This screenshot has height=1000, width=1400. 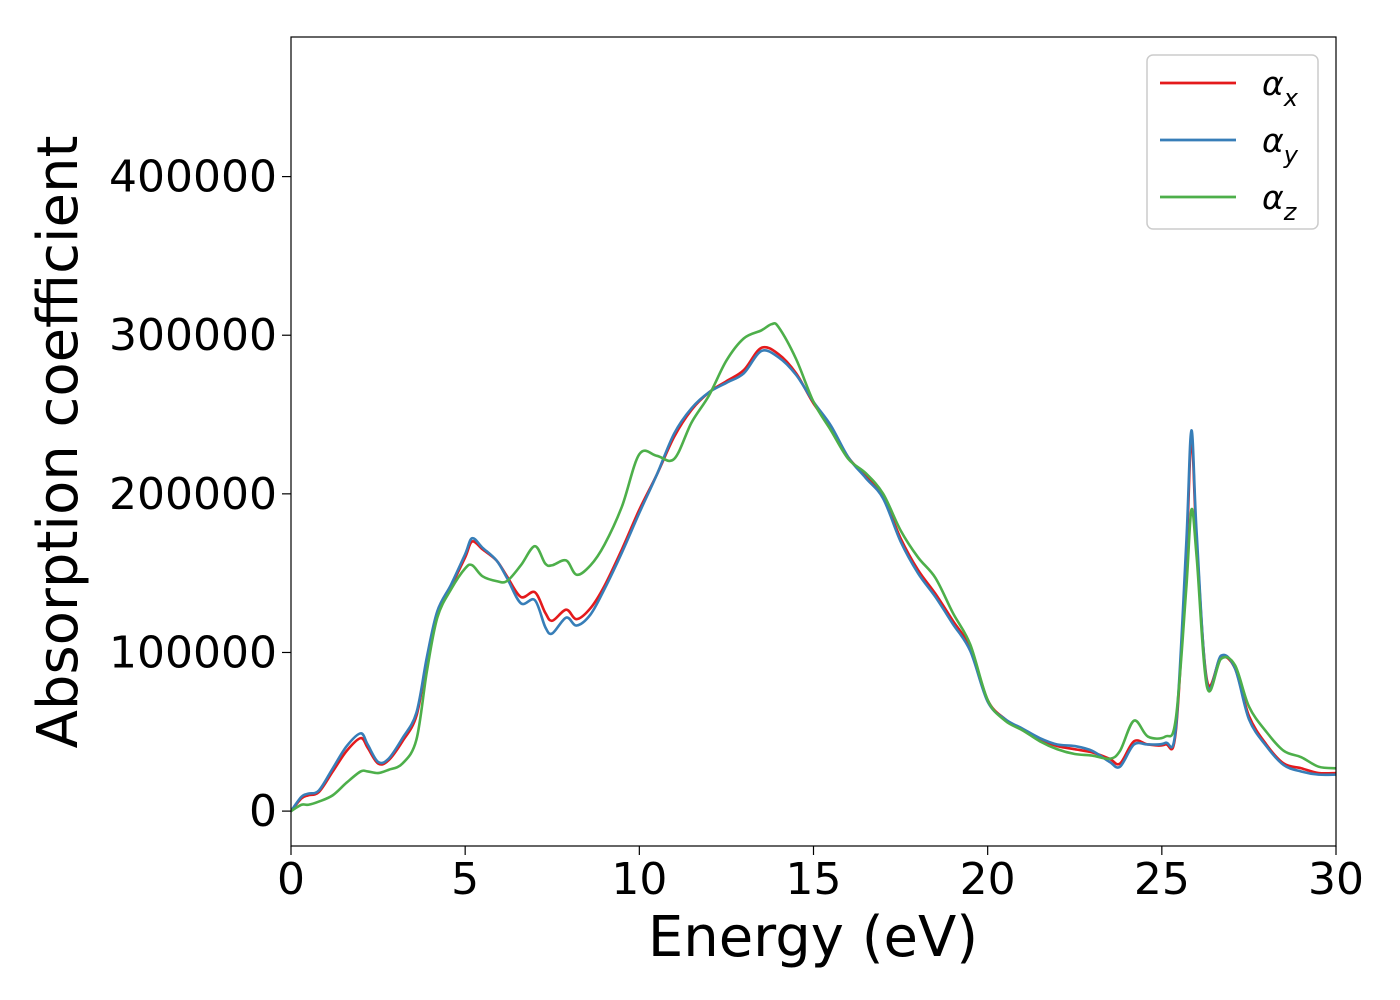 I want to click on legend-label-y: αy, so click(x=1280, y=145).